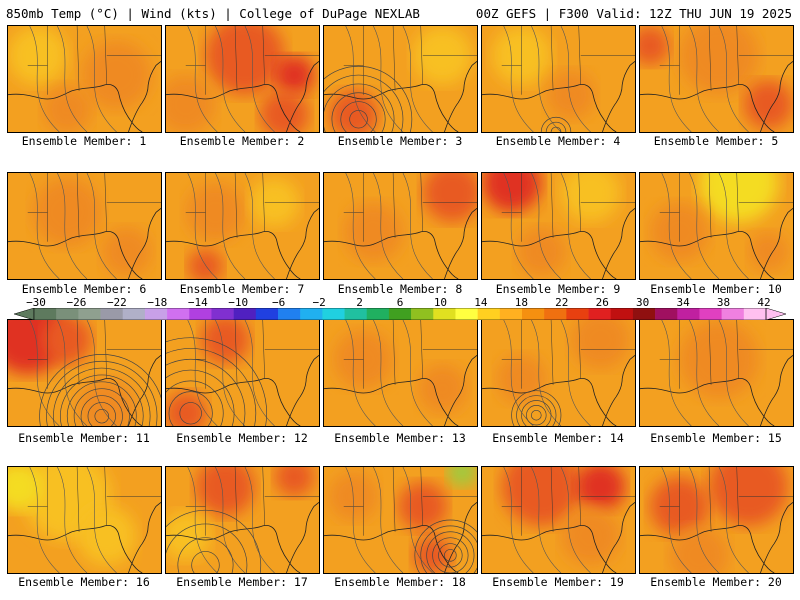 The height and width of the screenshot is (600, 800). What do you see at coordinates (716, 289) in the screenshot?
I see `ensemble-member-label: Ensemble Member: 10` at bounding box center [716, 289].